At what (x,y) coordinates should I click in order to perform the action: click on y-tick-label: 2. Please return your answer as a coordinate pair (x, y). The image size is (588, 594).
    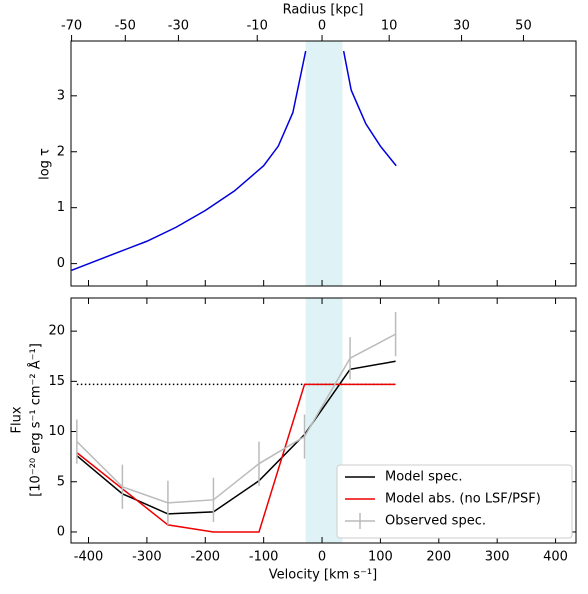
    Looking at the image, I should click on (61, 151).